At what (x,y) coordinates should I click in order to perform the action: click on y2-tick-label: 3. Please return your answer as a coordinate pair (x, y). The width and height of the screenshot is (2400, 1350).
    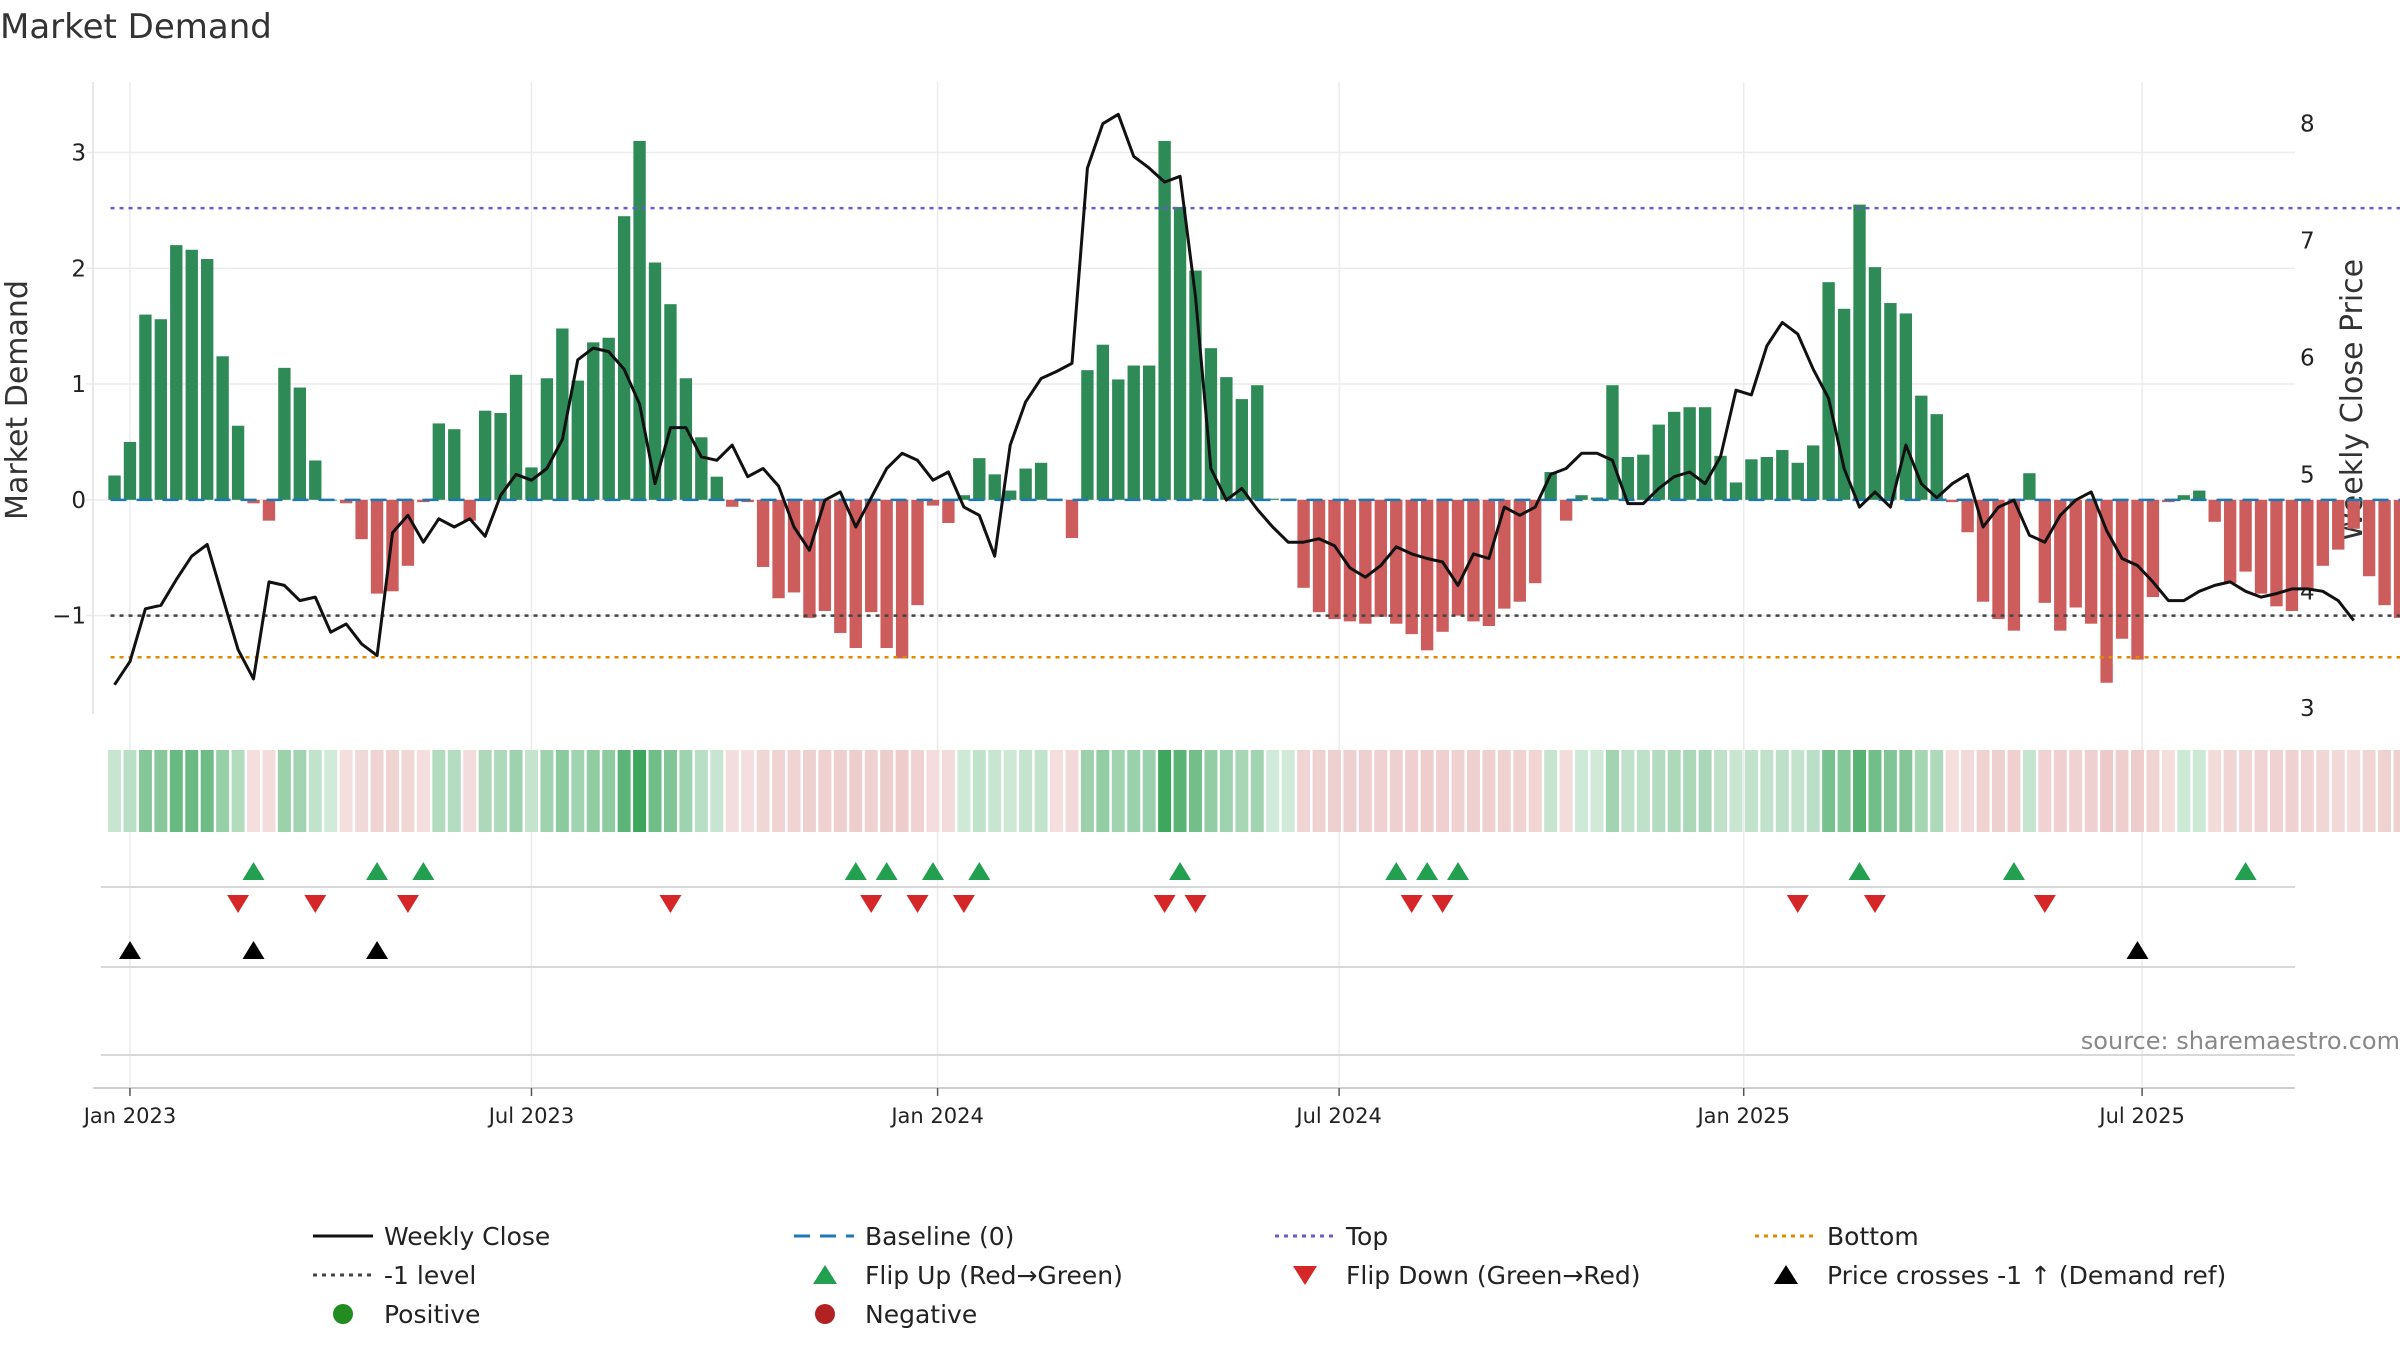
    Looking at the image, I should click on (2307, 709).